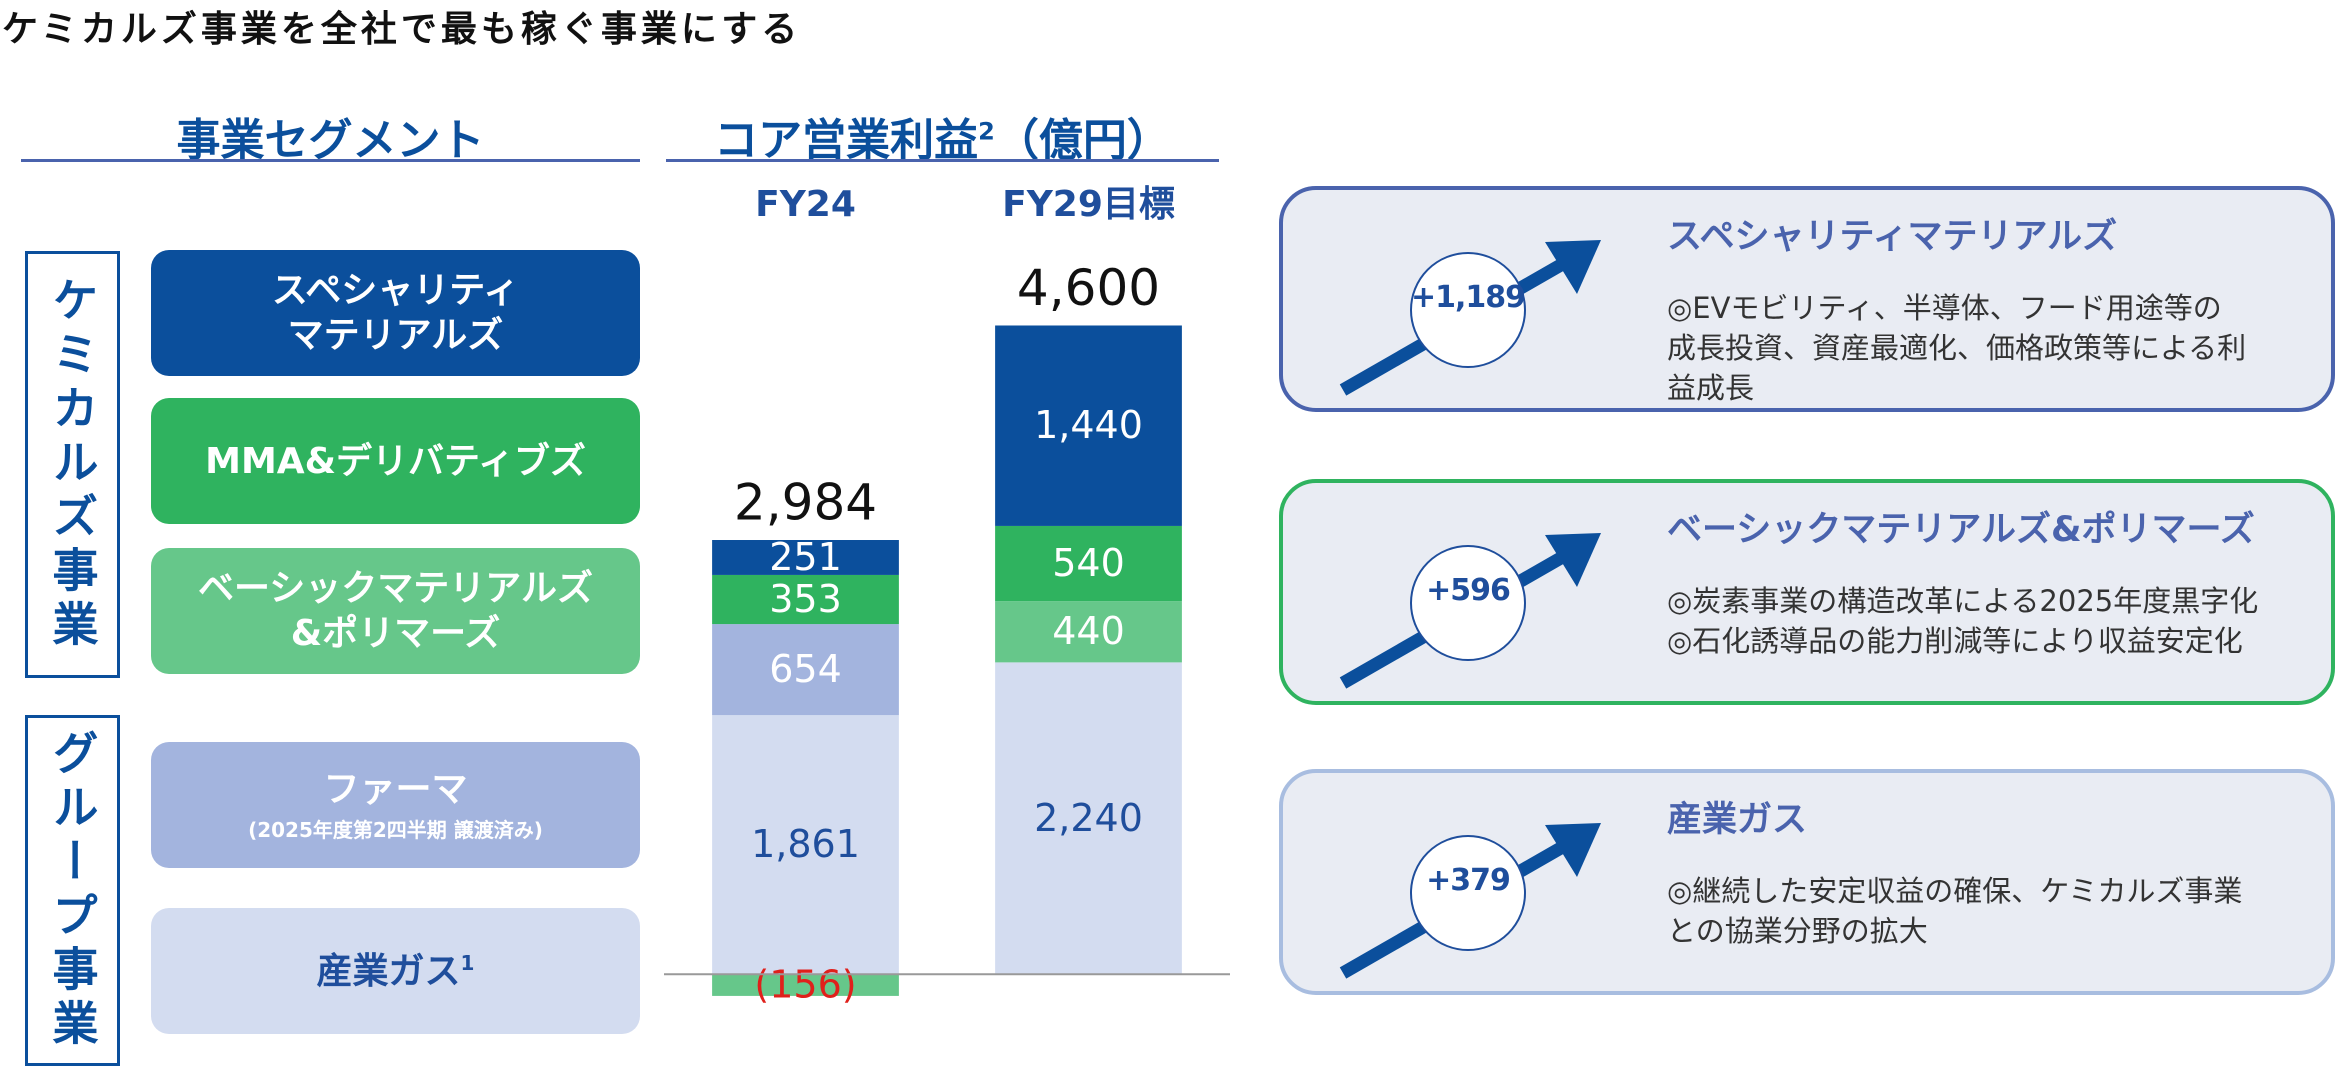 The image size is (2345, 1066). Describe the element at coordinates (1468, 590) in the screenshot. I see `card-delta: +596` at that location.